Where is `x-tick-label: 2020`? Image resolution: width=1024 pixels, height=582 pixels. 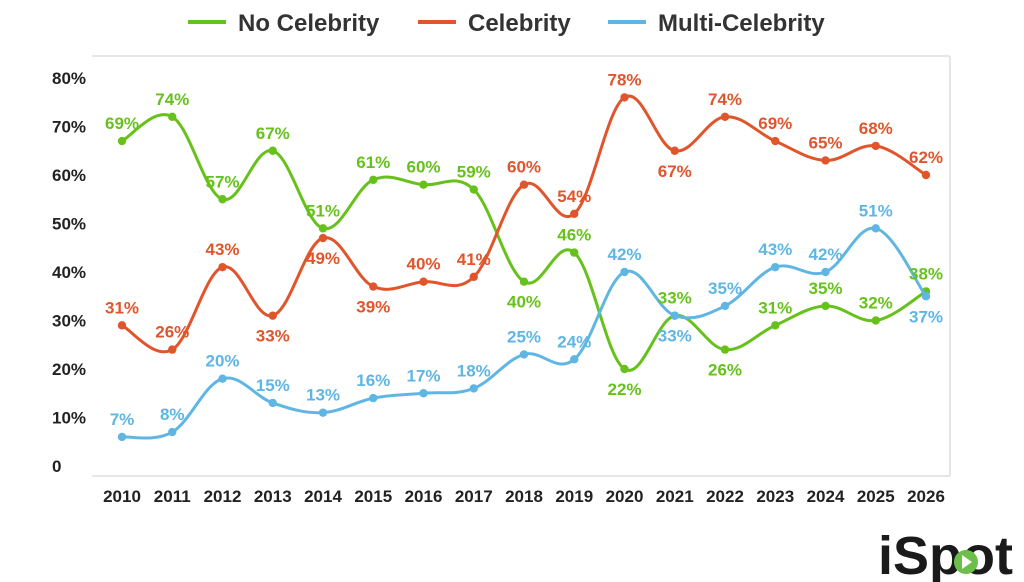
x-tick-label: 2020 is located at coordinates (625, 496).